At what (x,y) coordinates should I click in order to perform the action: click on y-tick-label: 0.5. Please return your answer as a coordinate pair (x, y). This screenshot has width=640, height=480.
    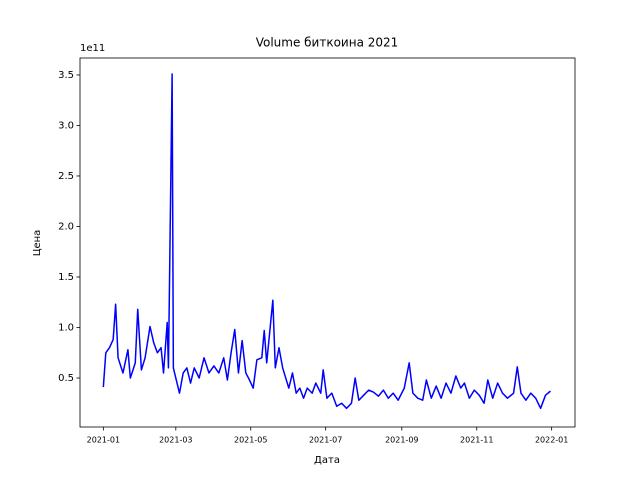
    Looking at the image, I should click on (66, 378).